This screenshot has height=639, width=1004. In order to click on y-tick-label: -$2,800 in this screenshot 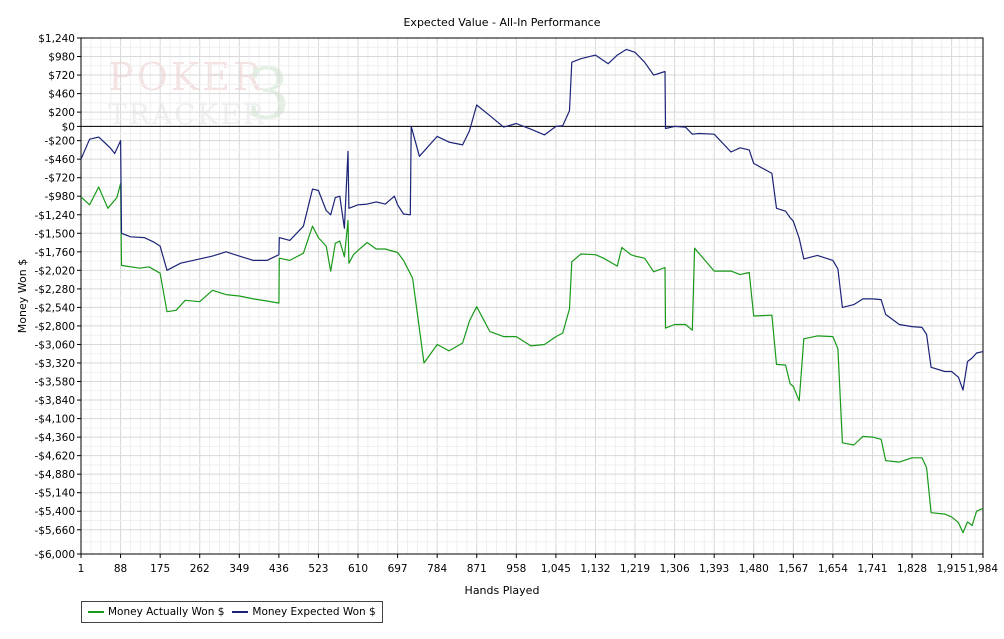, I will do `click(54, 327)`.